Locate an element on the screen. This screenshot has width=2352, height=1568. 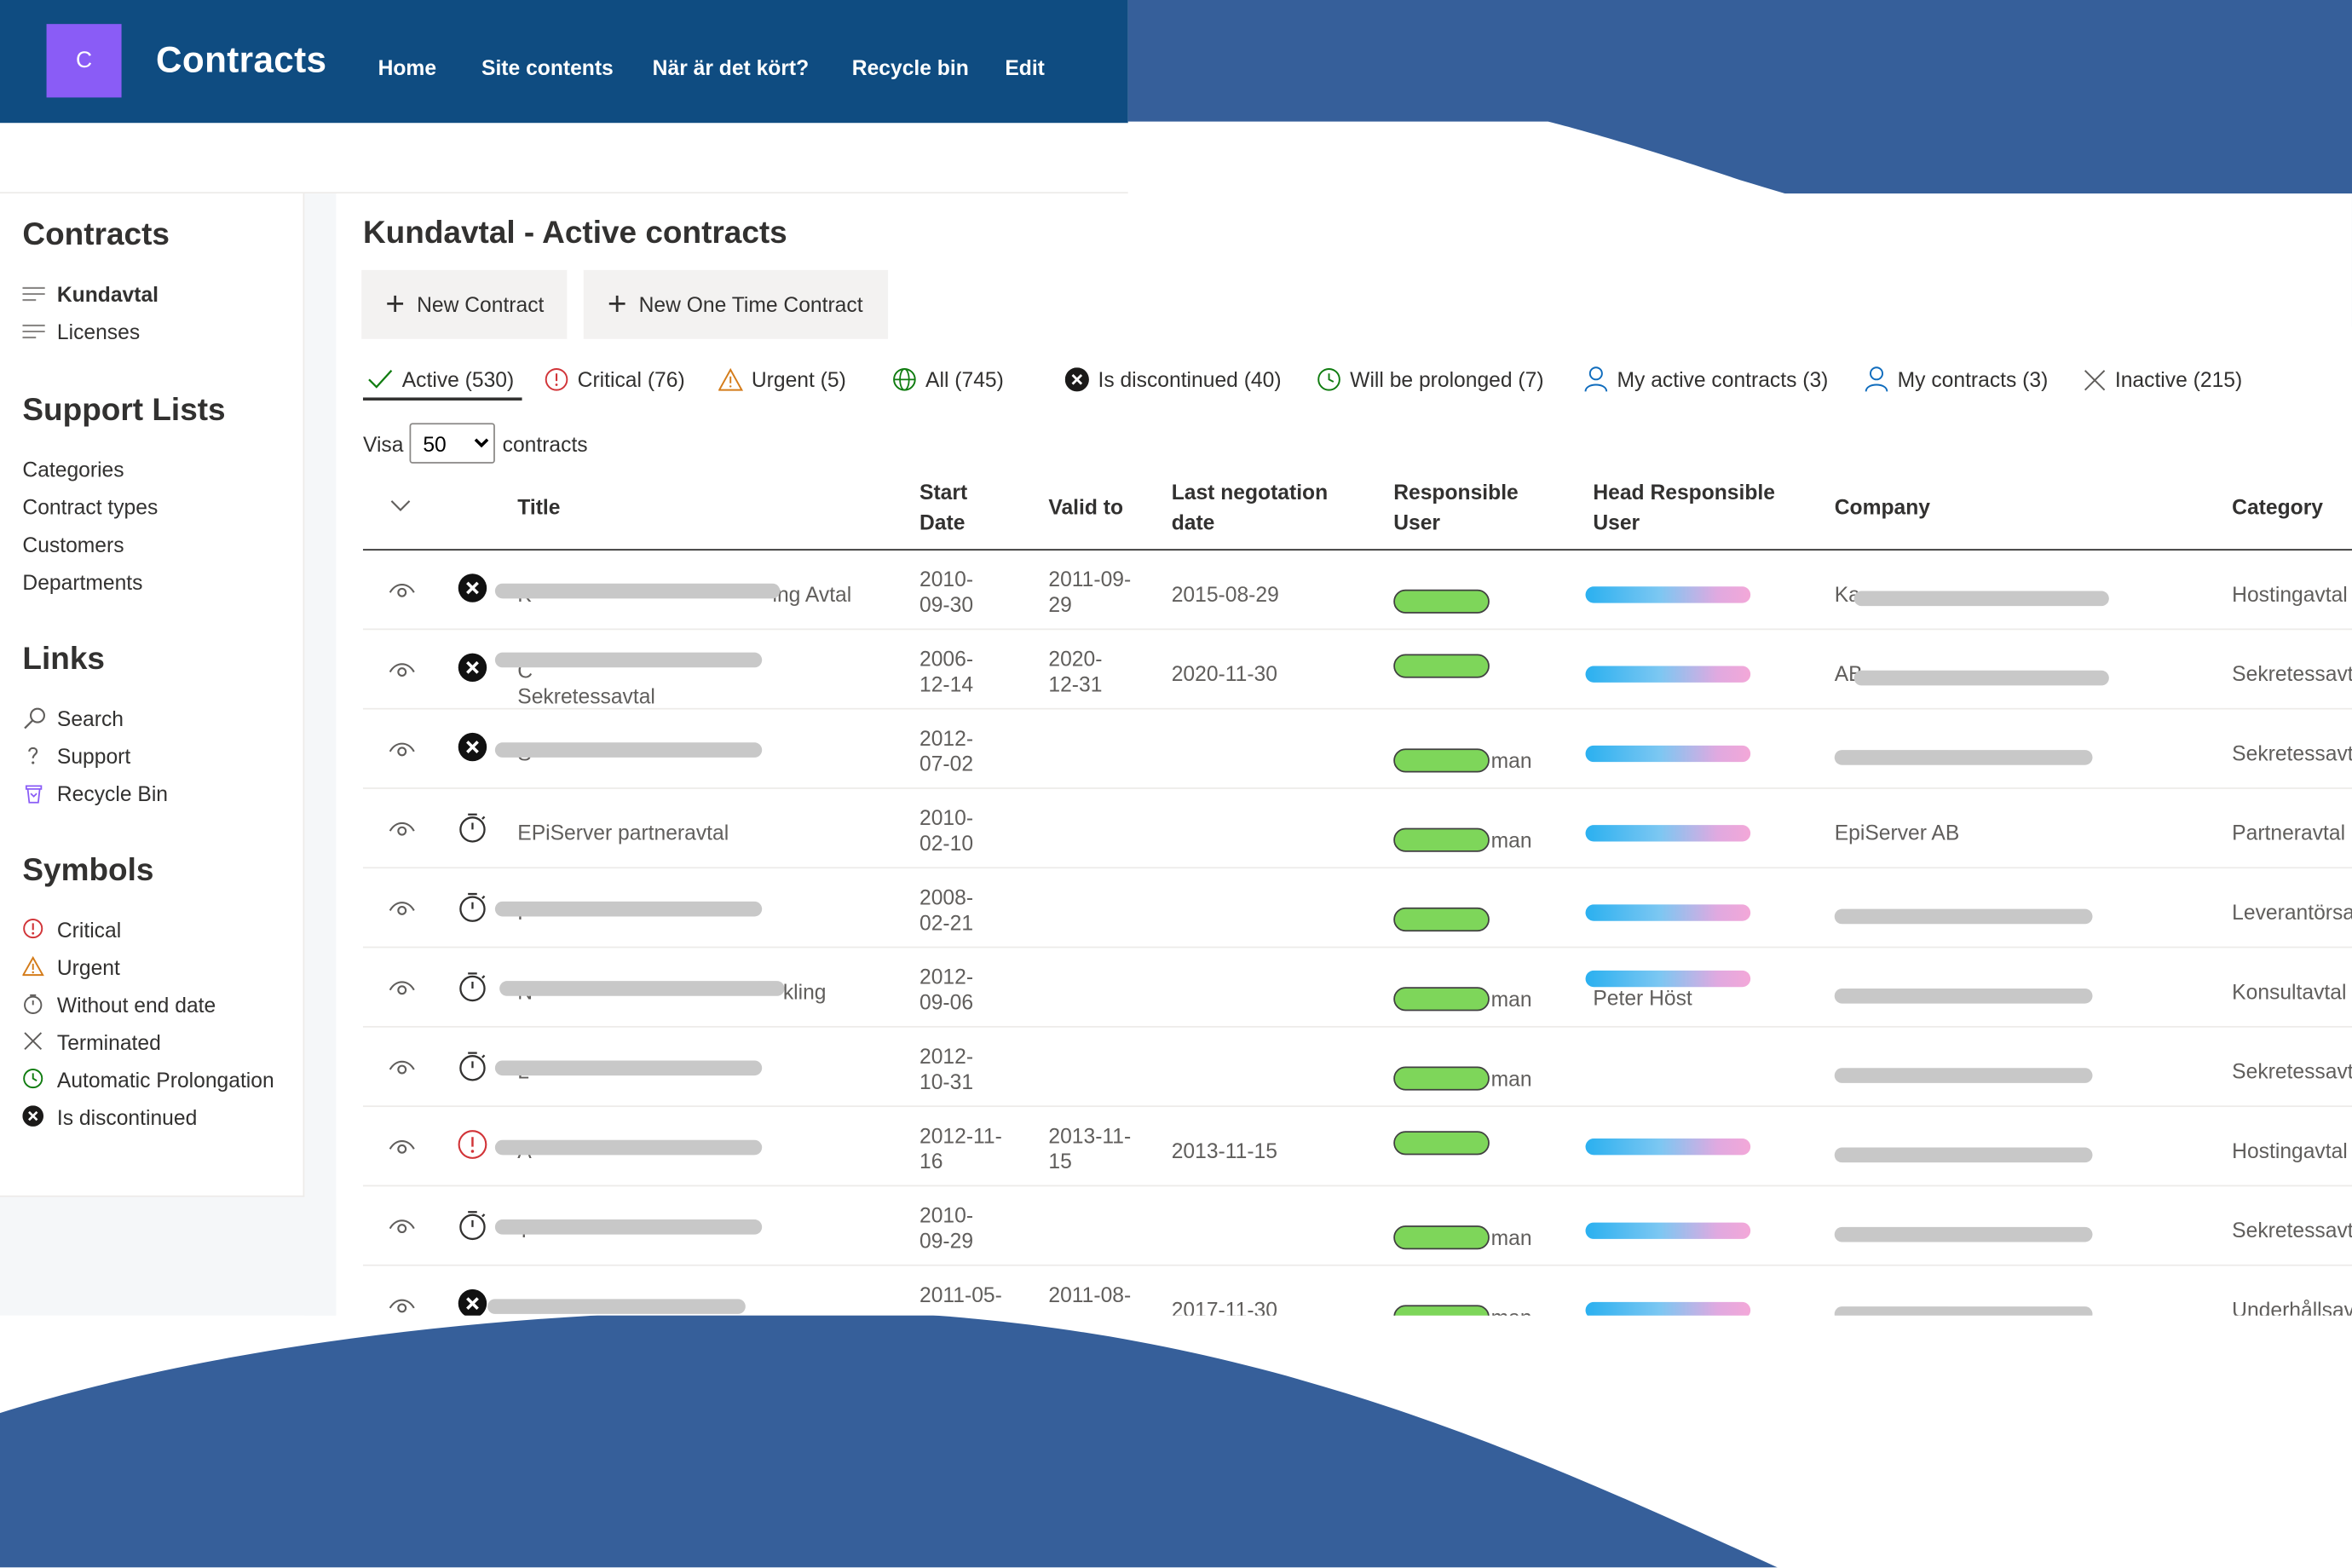
nav-item-customers: Customers is located at coordinates (73, 544).